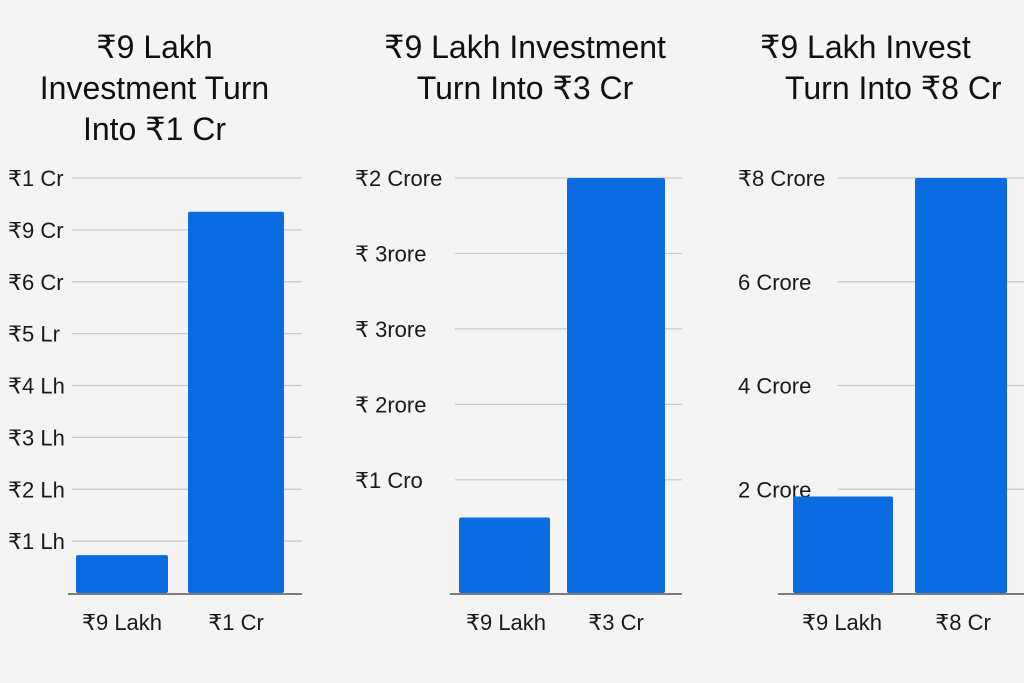 The width and height of the screenshot is (1024, 683). Describe the element at coordinates (34, 334) in the screenshot. I see `y-tick-label: ₹5 Lr` at that location.